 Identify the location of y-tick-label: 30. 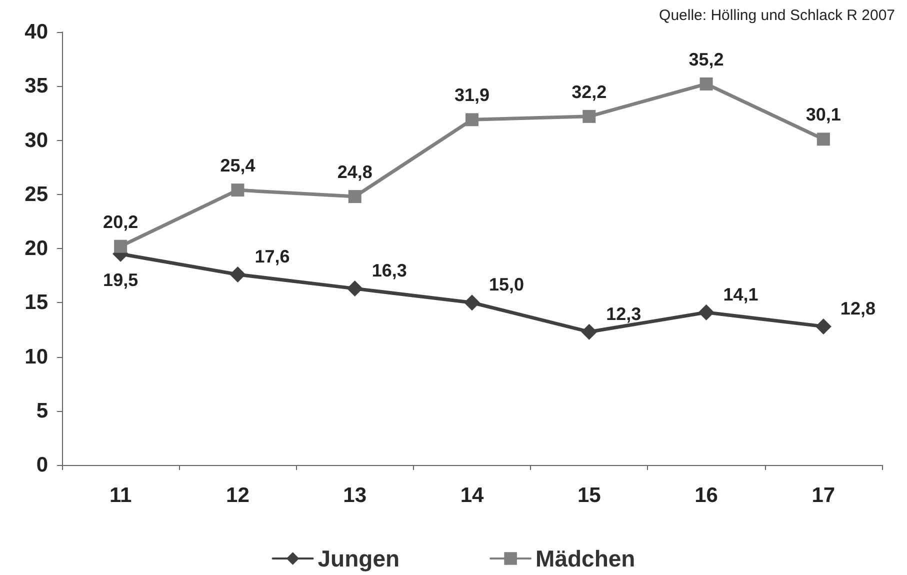
(36, 140).